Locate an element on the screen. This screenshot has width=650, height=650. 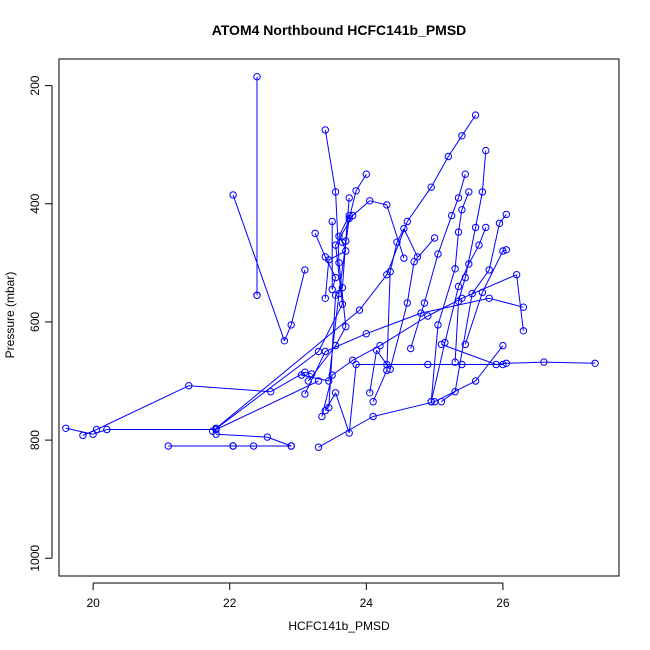
y-axis-label: Pressure (mbar) is located at coordinates (10, 315).